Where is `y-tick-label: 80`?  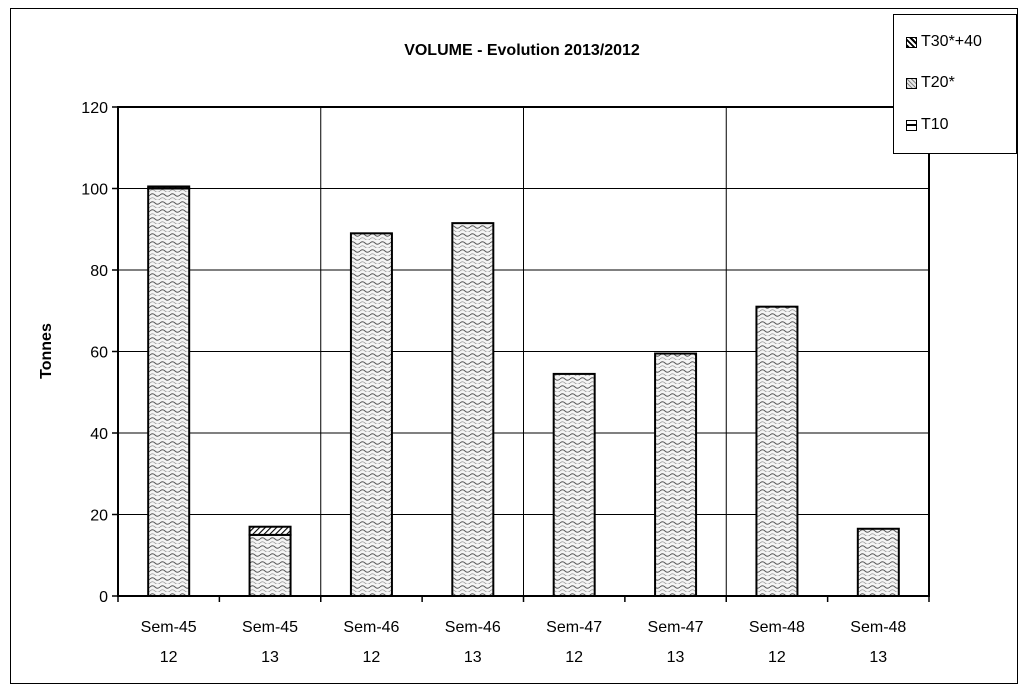 y-tick-label: 80 is located at coordinates (99, 271).